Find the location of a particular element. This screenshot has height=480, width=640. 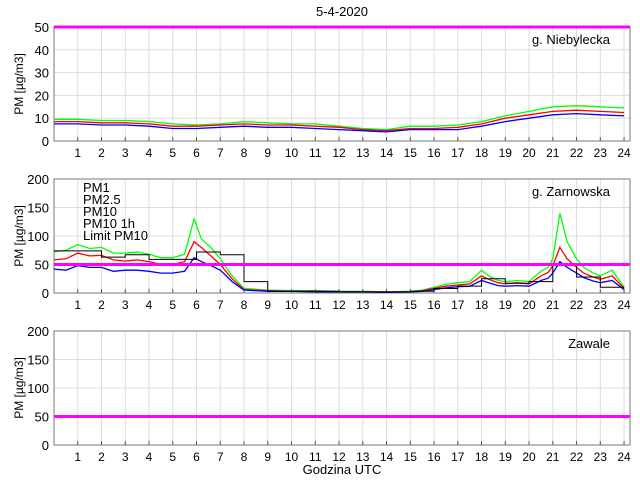

y-tick-label: 30 is located at coordinates (42, 73).